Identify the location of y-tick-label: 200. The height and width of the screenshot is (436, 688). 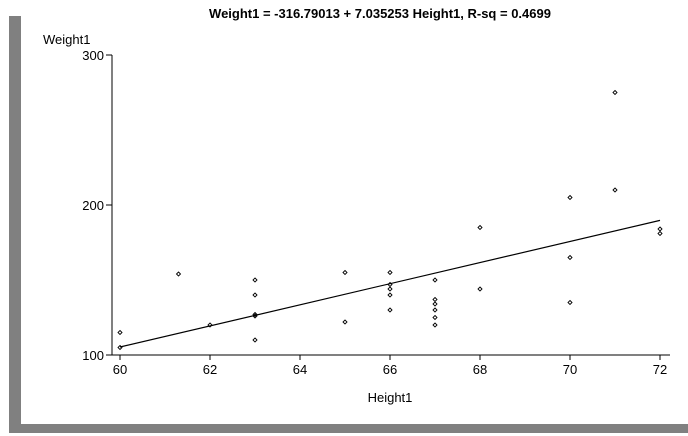
(93, 205).